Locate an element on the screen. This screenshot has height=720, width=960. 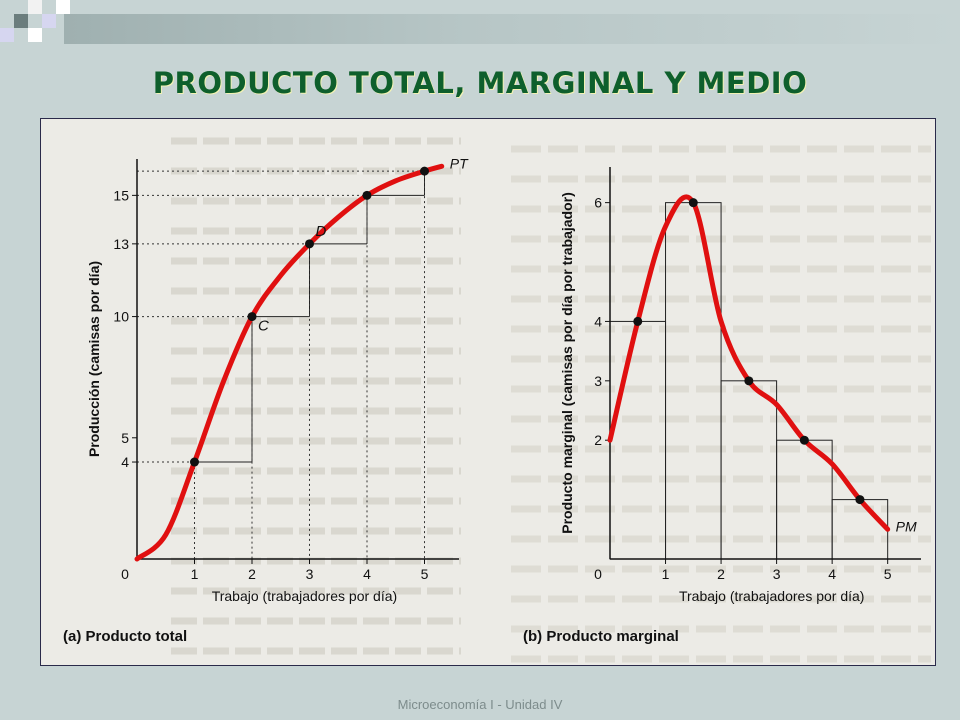
series-name-label: PT is located at coordinates (459, 163).